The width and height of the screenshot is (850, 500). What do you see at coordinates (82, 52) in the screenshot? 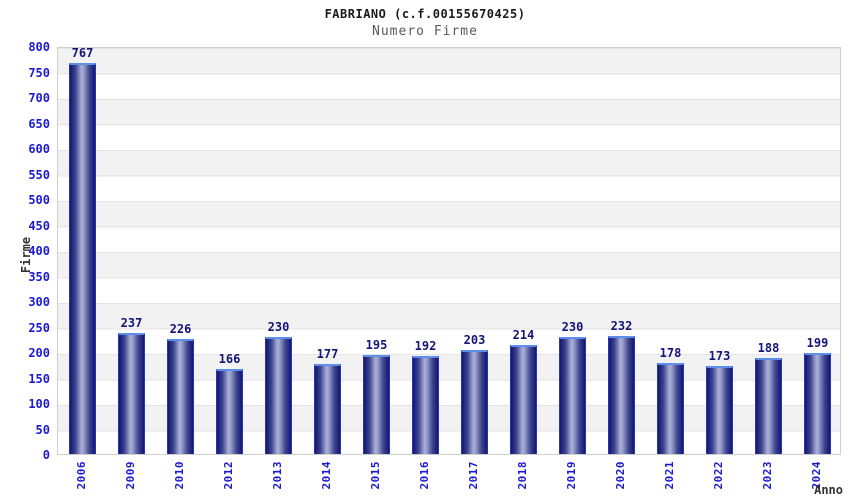
I see `bar-value-label: 767` at bounding box center [82, 52].